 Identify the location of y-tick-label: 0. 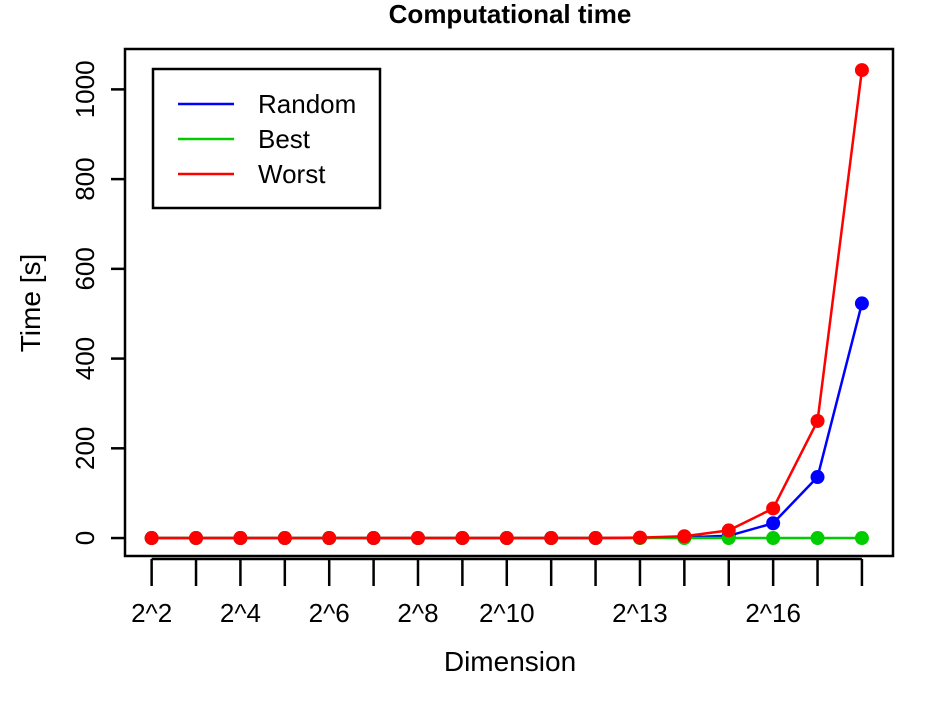
(85, 538).